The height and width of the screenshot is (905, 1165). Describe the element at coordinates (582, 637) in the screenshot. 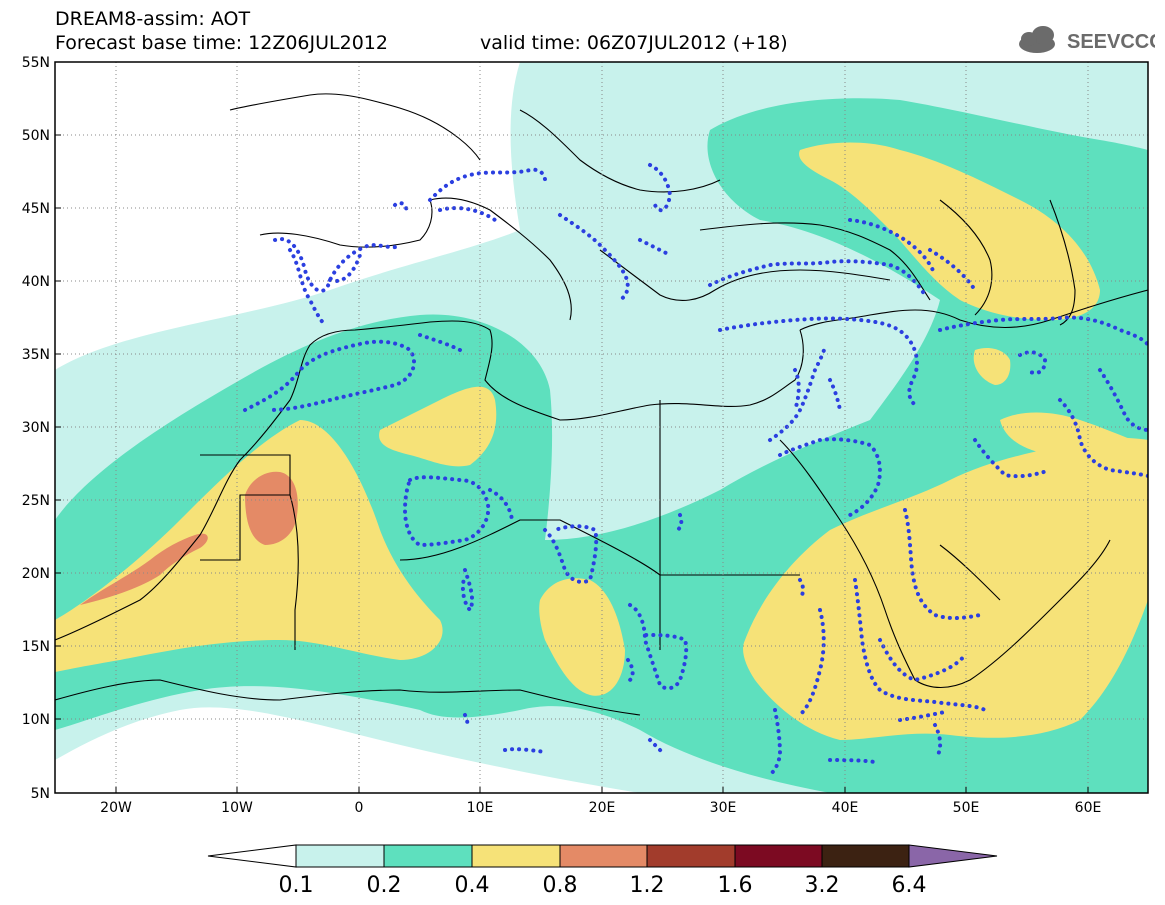

I see `aot-band-0.4-sudan` at that location.